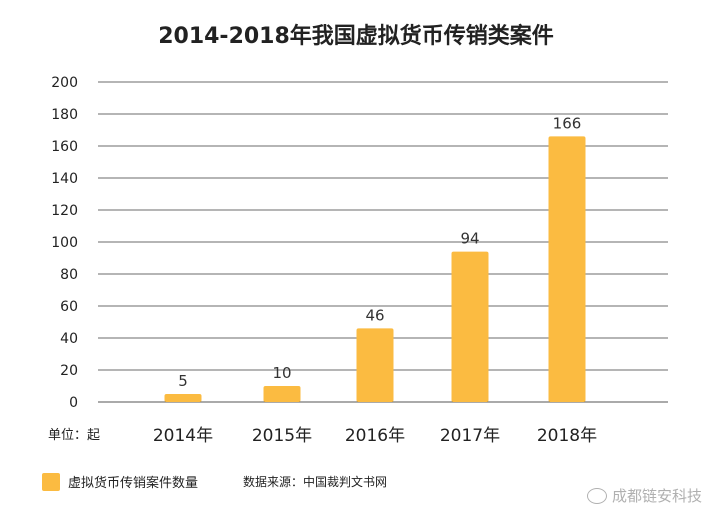 The image size is (712, 517). I want to click on y-tick-label: 180, so click(64, 115).